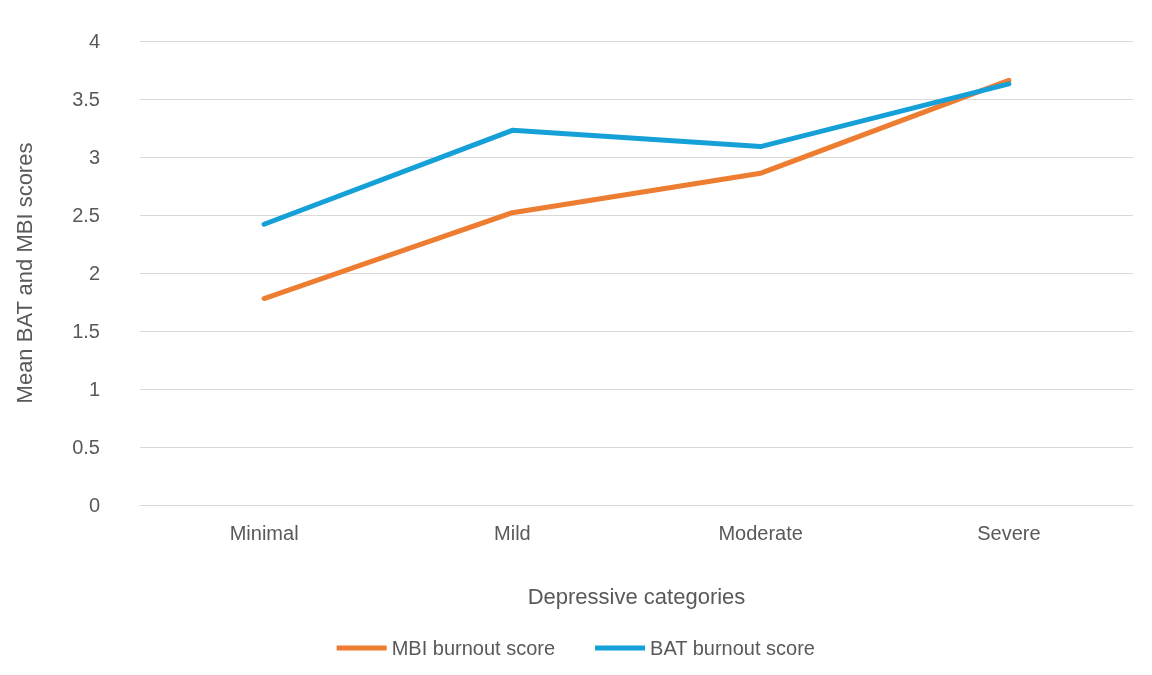 The width and height of the screenshot is (1152, 675). Describe the element at coordinates (264, 533) in the screenshot. I see `x-tick-label: Minimal` at that location.